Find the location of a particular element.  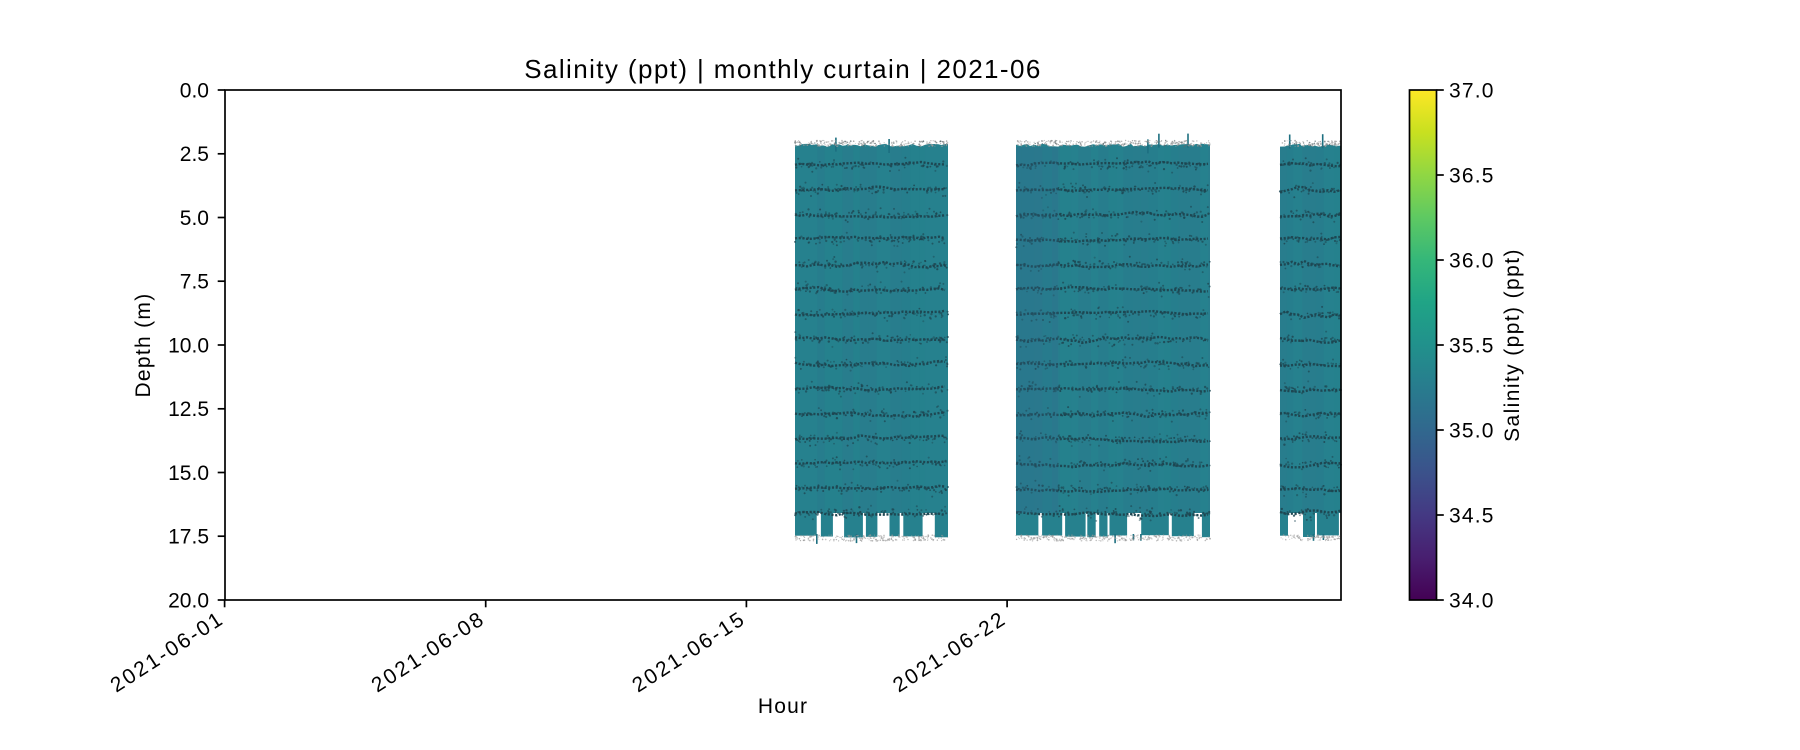

svg-text: 36.5 is located at coordinates (1472, 175).